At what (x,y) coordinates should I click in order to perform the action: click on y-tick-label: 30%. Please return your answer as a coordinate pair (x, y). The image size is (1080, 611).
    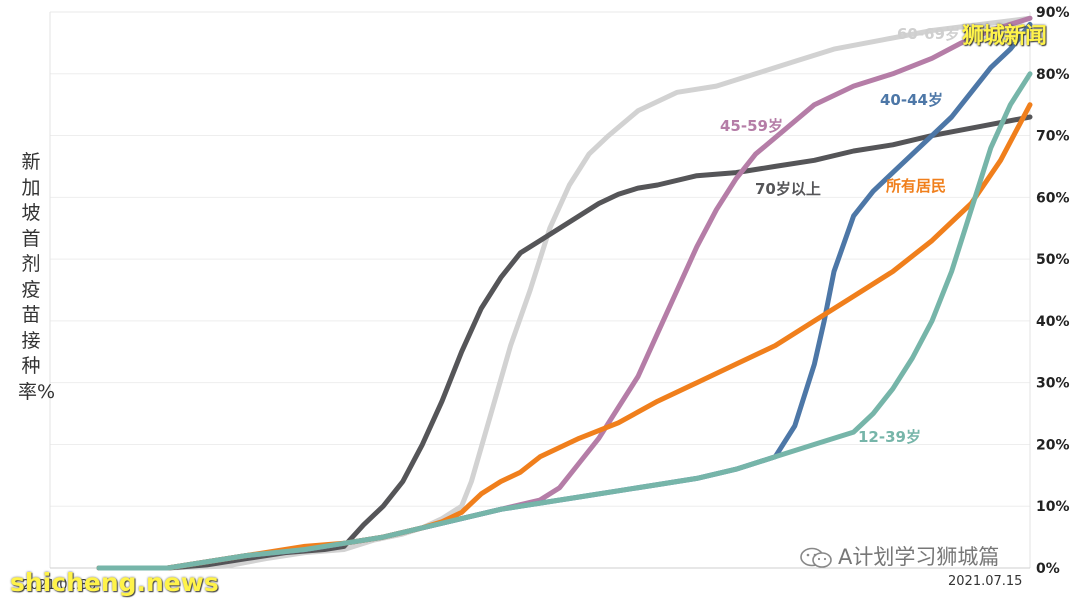
    Looking at the image, I should click on (1053, 384).